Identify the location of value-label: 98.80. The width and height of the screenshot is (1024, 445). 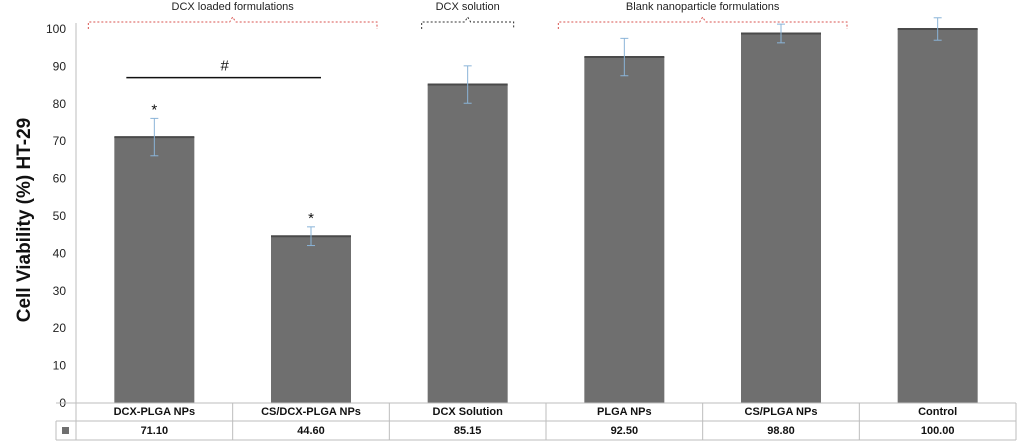
(781, 431).